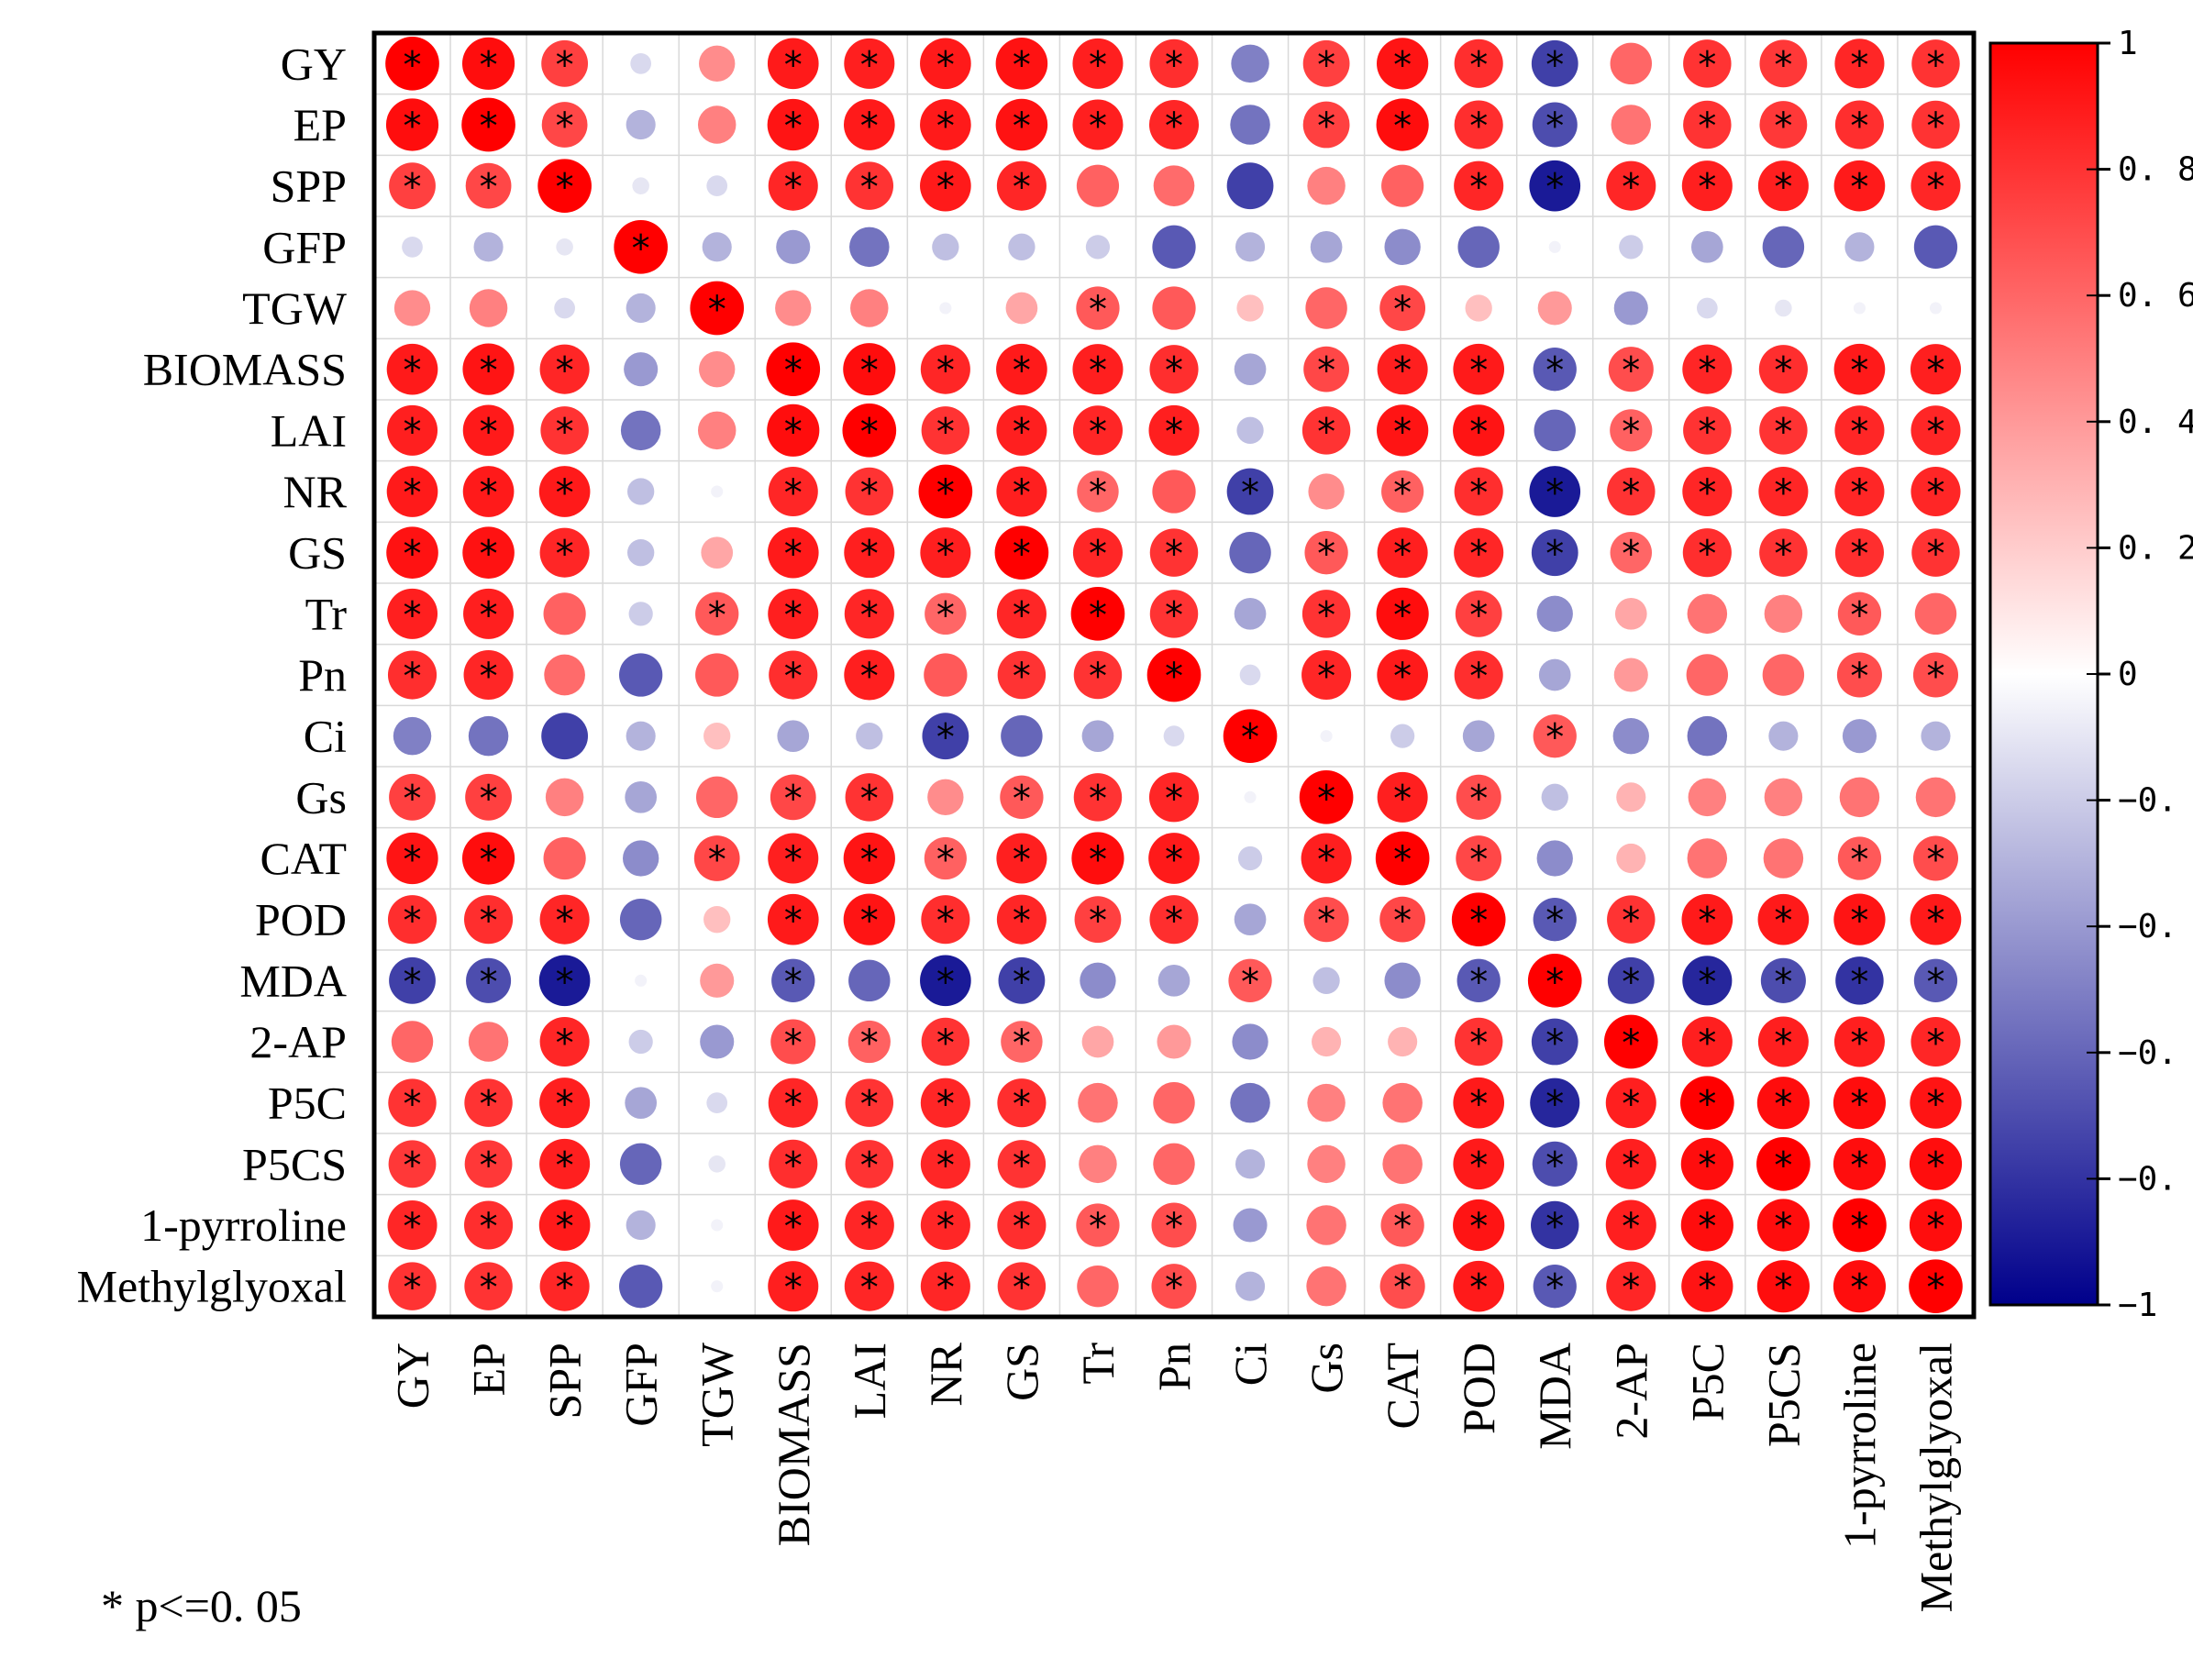 Image resolution: width=2193 pixels, height=1680 pixels. Describe the element at coordinates (794, 1444) in the screenshot. I see `x-tick-label: BIOMASS` at that location.